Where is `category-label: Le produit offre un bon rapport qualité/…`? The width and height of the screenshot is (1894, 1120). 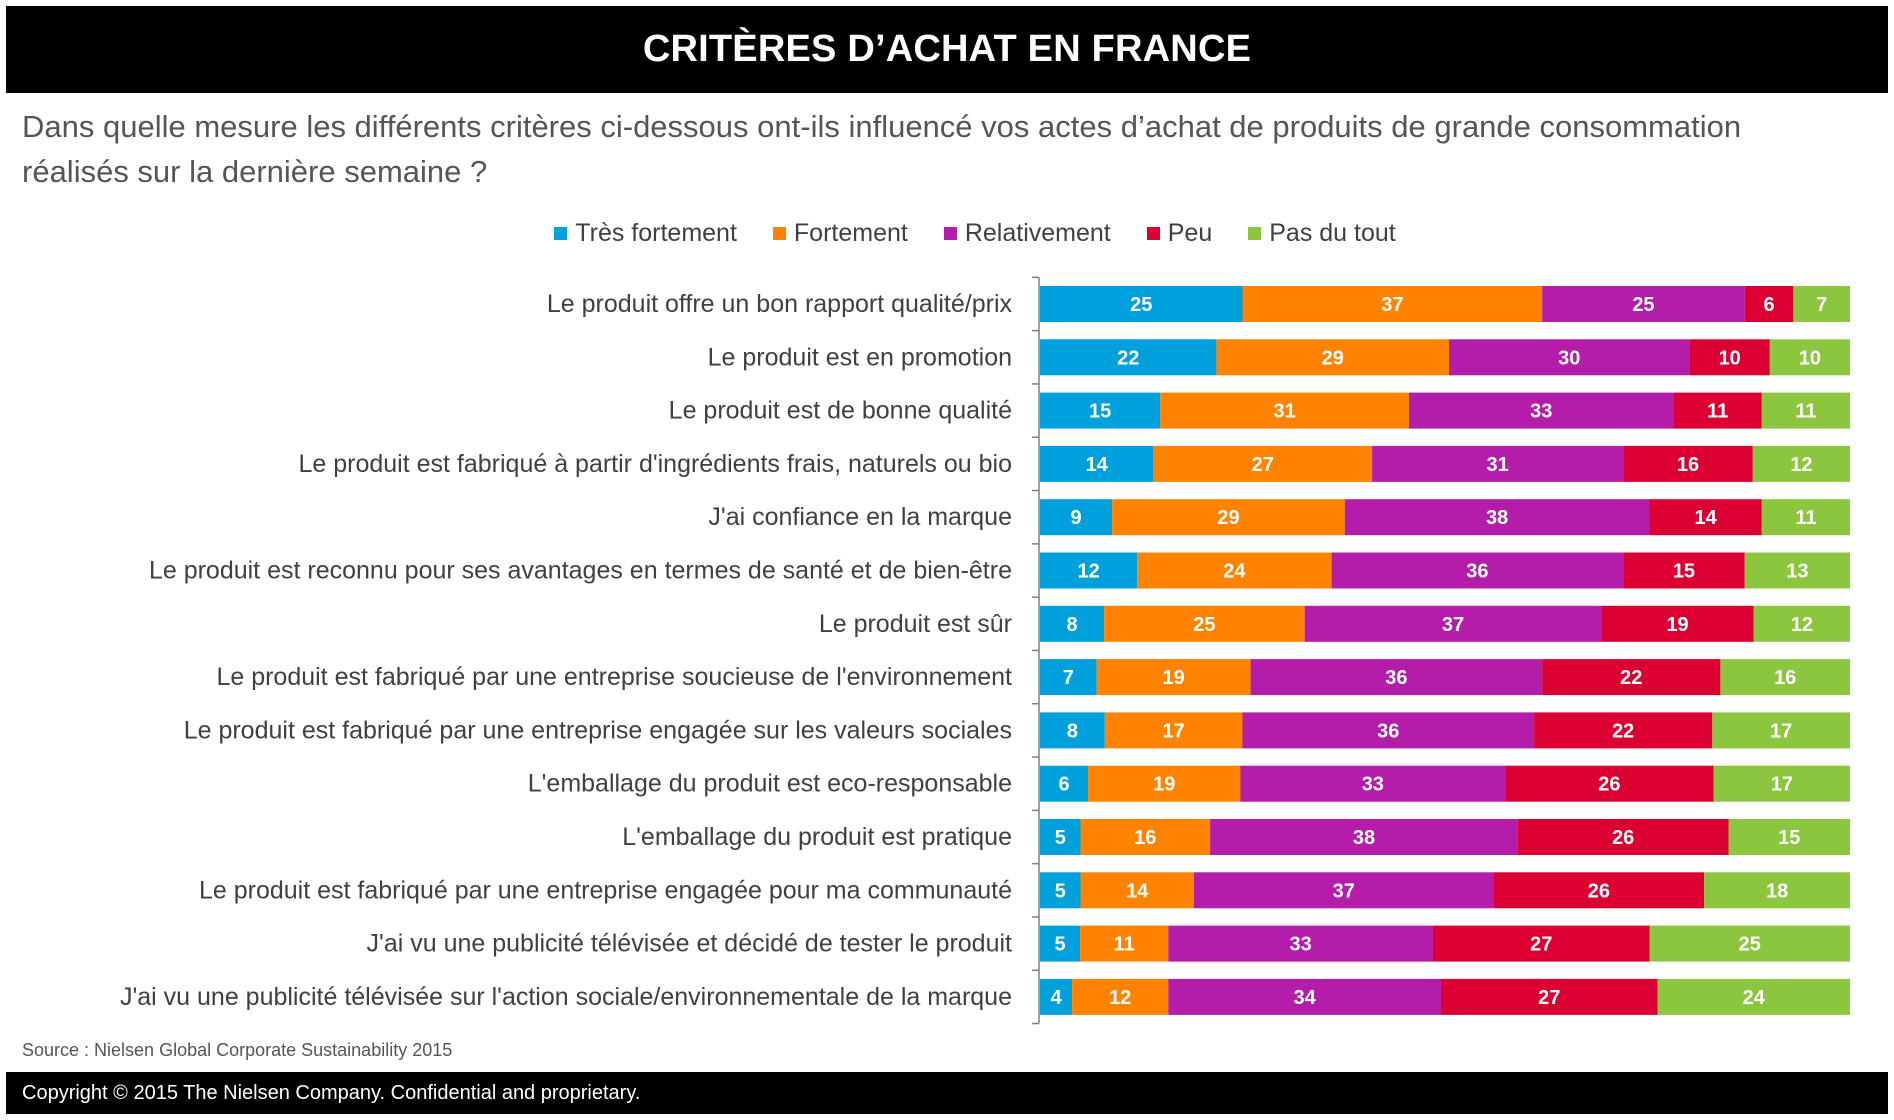 category-label: Le produit offre un bon rapport qualité/… is located at coordinates (780, 304).